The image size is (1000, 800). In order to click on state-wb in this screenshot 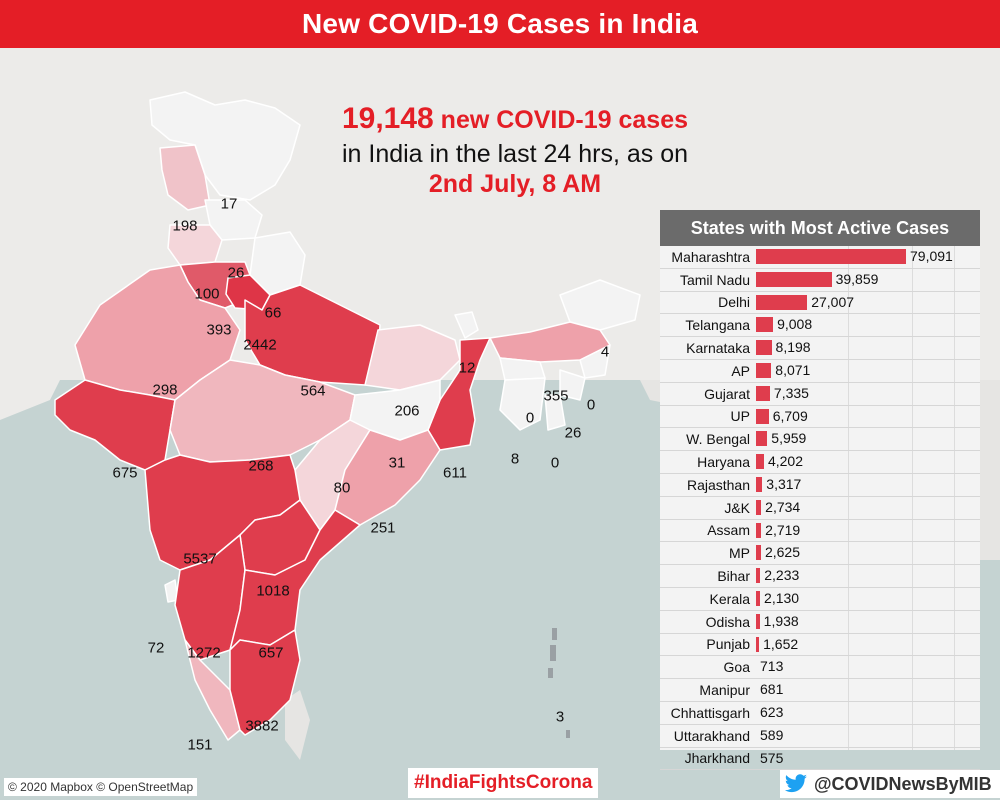, I will do `click(459, 394)`.